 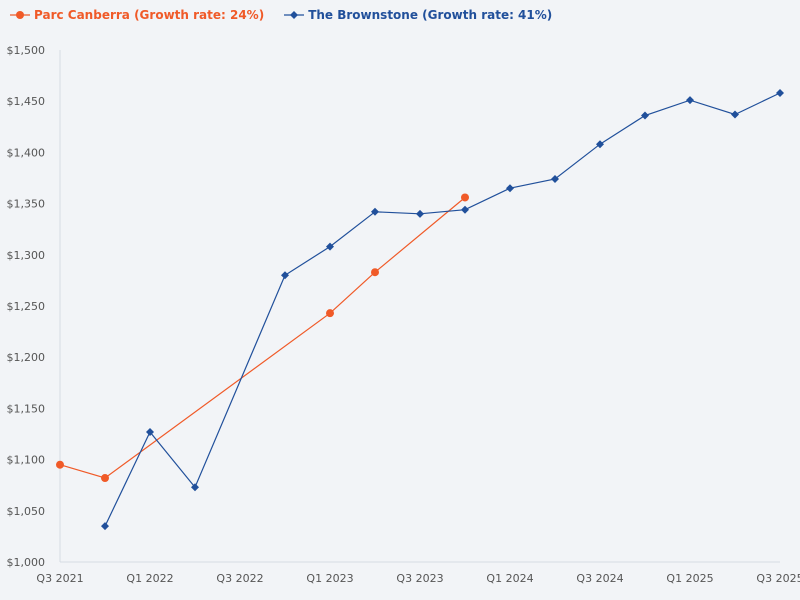 What do you see at coordinates (26, 357) in the screenshot?
I see `y-tick-label: $1,200` at bounding box center [26, 357].